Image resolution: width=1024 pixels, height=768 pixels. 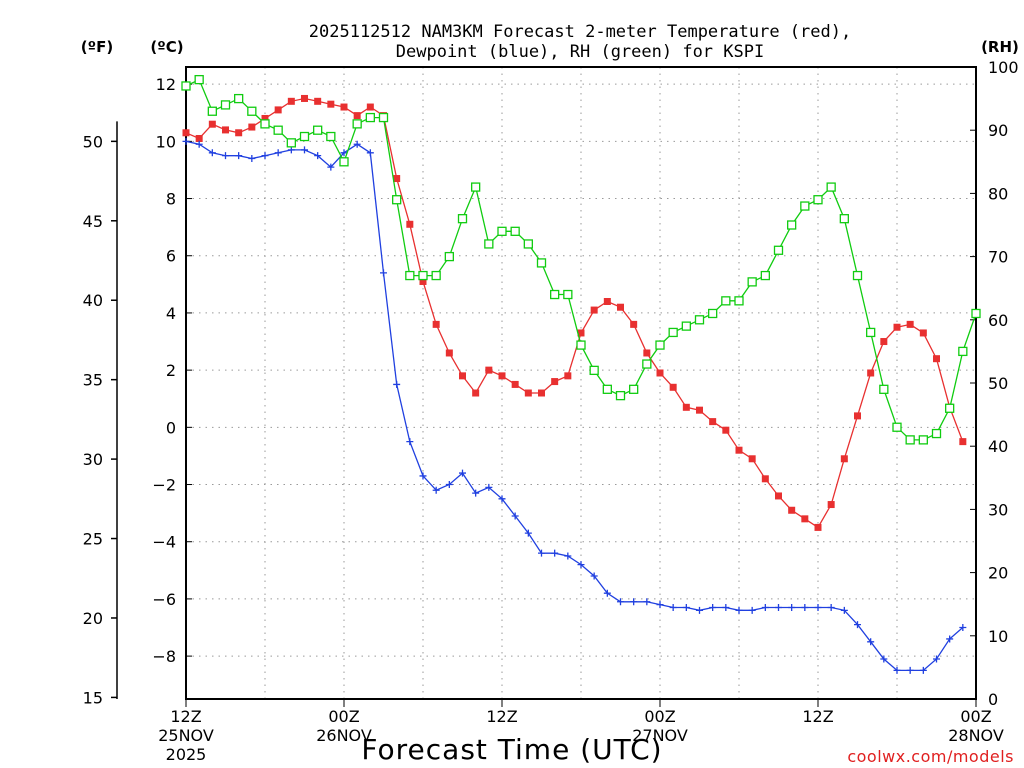 What do you see at coordinates (171, 427) in the screenshot?
I see `c-tick-label: 0` at bounding box center [171, 427].